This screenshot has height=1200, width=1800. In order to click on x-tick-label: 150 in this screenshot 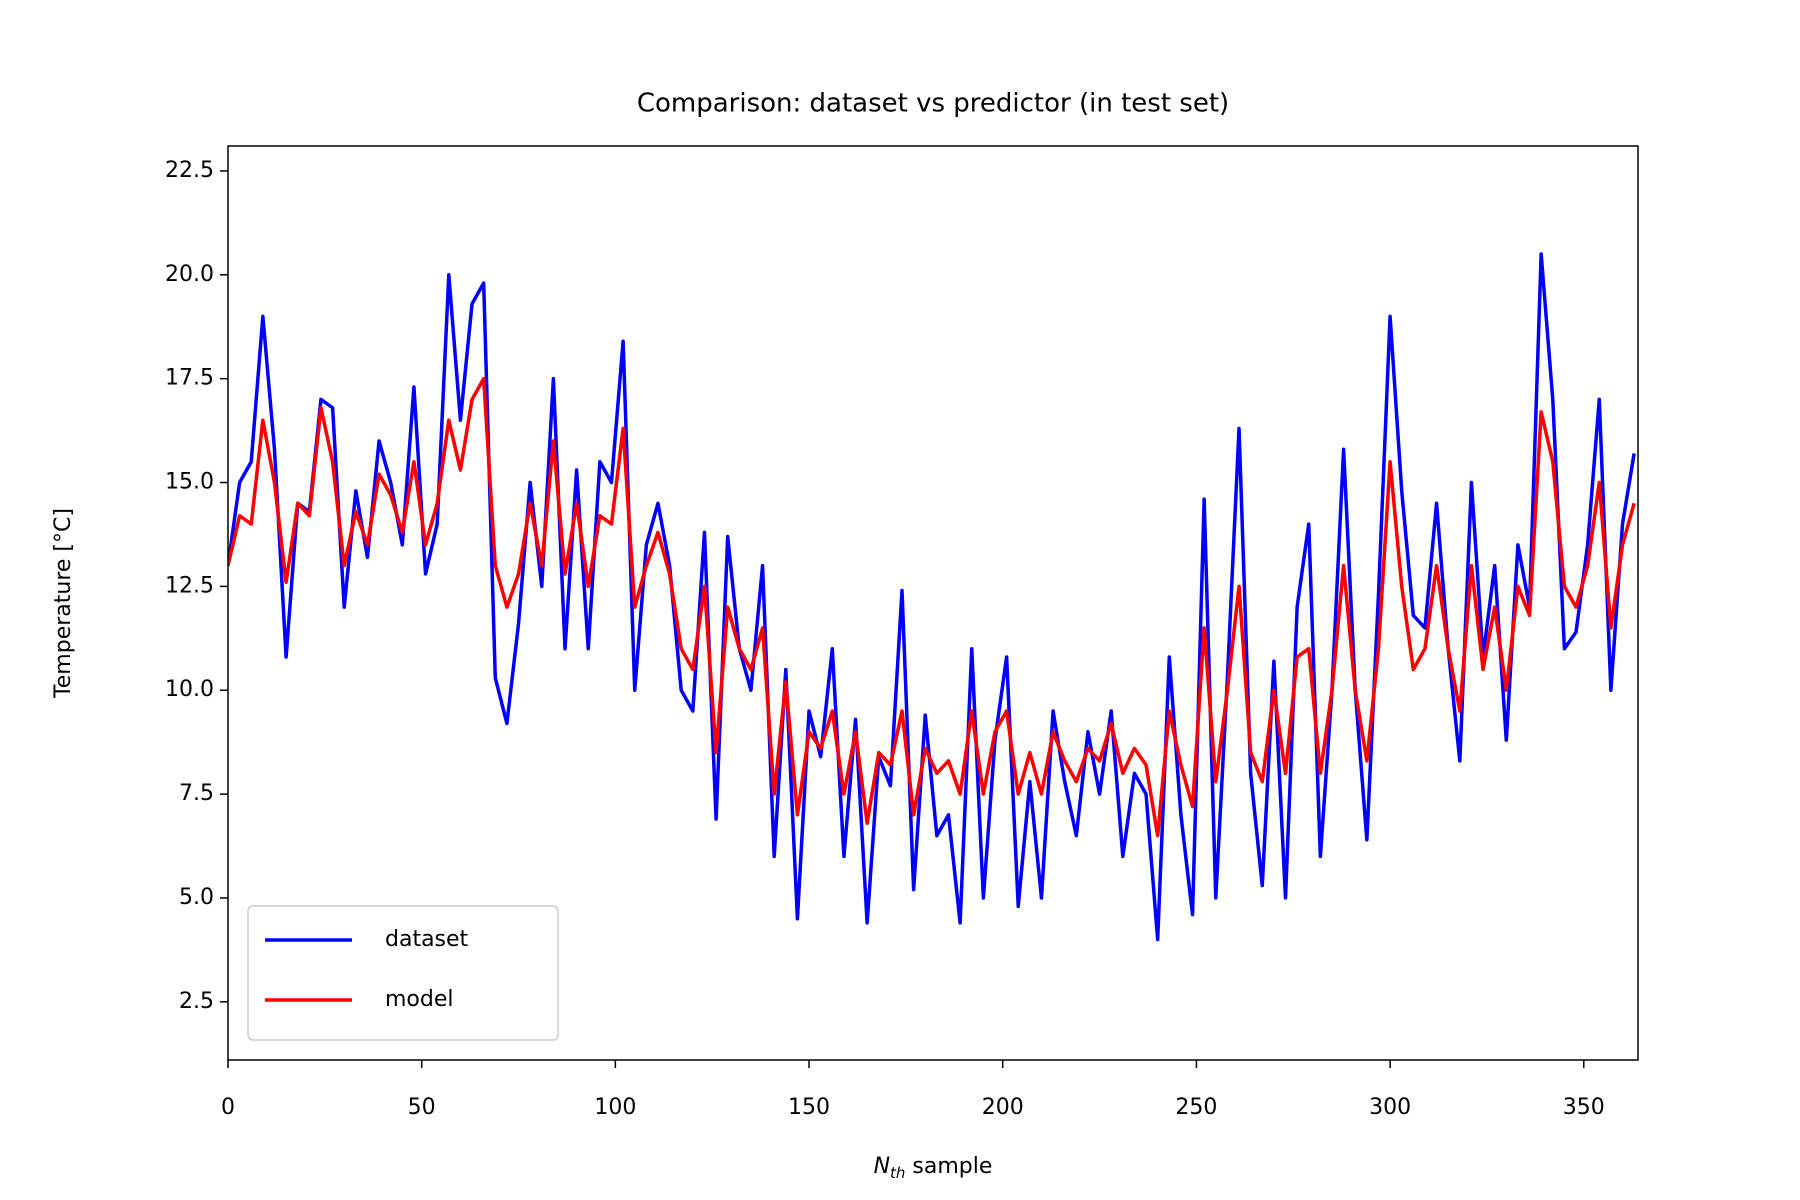, I will do `click(809, 1107)`.